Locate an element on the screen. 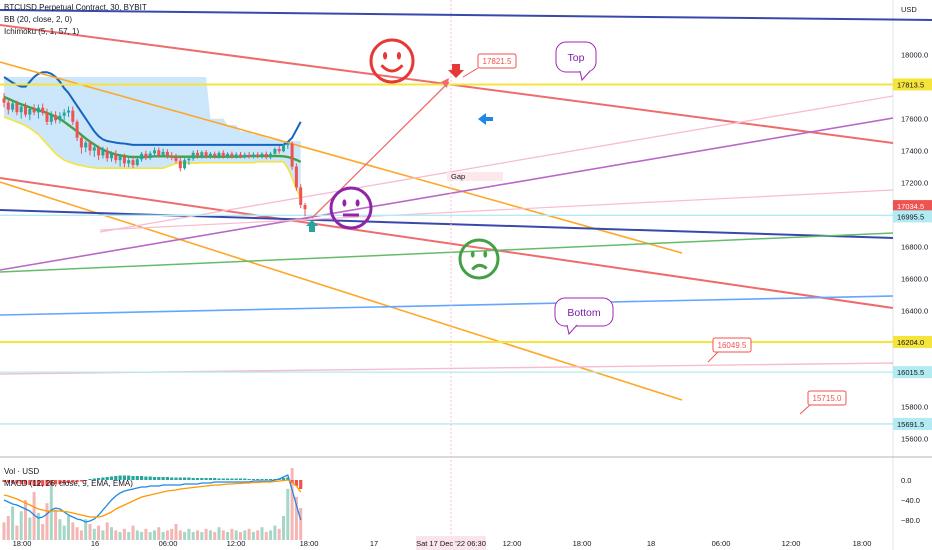 The height and width of the screenshot is (550, 932). callout-label: 16049.5 is located at coordinates (732, 345).